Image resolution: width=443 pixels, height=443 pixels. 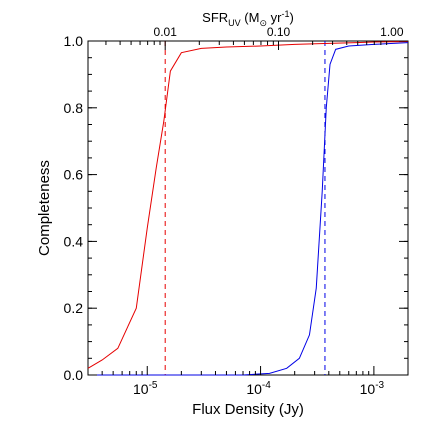 I want to click on y-tick-label: 0.8, so click(x=74, y=108).